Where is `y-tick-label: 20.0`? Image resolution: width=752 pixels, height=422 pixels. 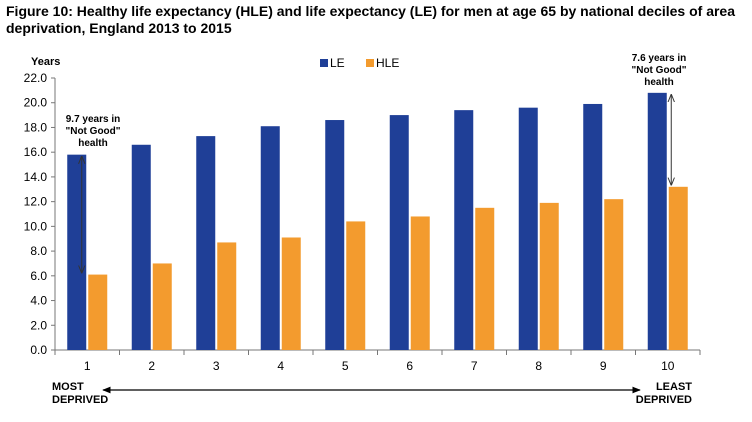
y-tick-label: 20.0 is located at coordinates (36, 103).